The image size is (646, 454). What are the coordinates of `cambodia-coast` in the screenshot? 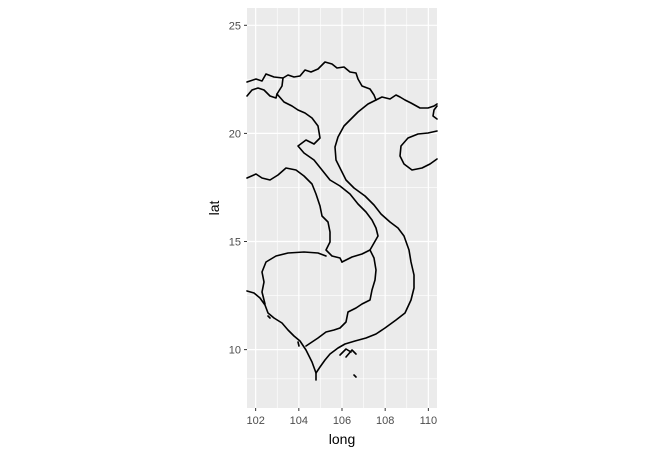 It's located at (281, 332).